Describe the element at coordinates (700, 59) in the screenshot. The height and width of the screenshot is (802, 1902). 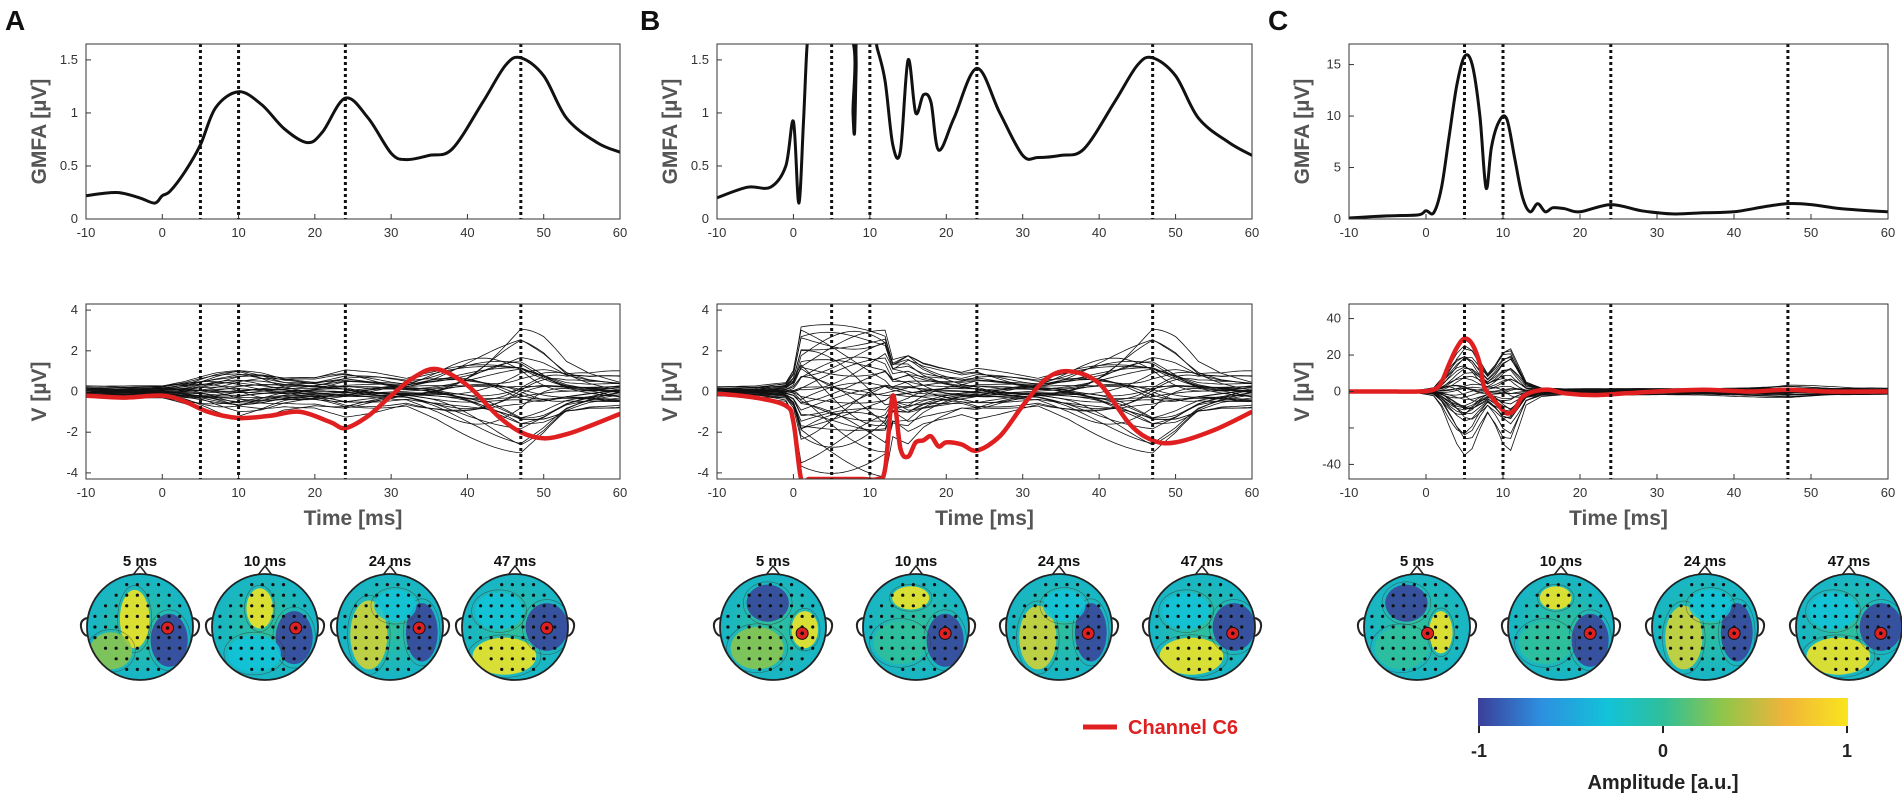
I see `y-tick-label: 1.5` at that location.